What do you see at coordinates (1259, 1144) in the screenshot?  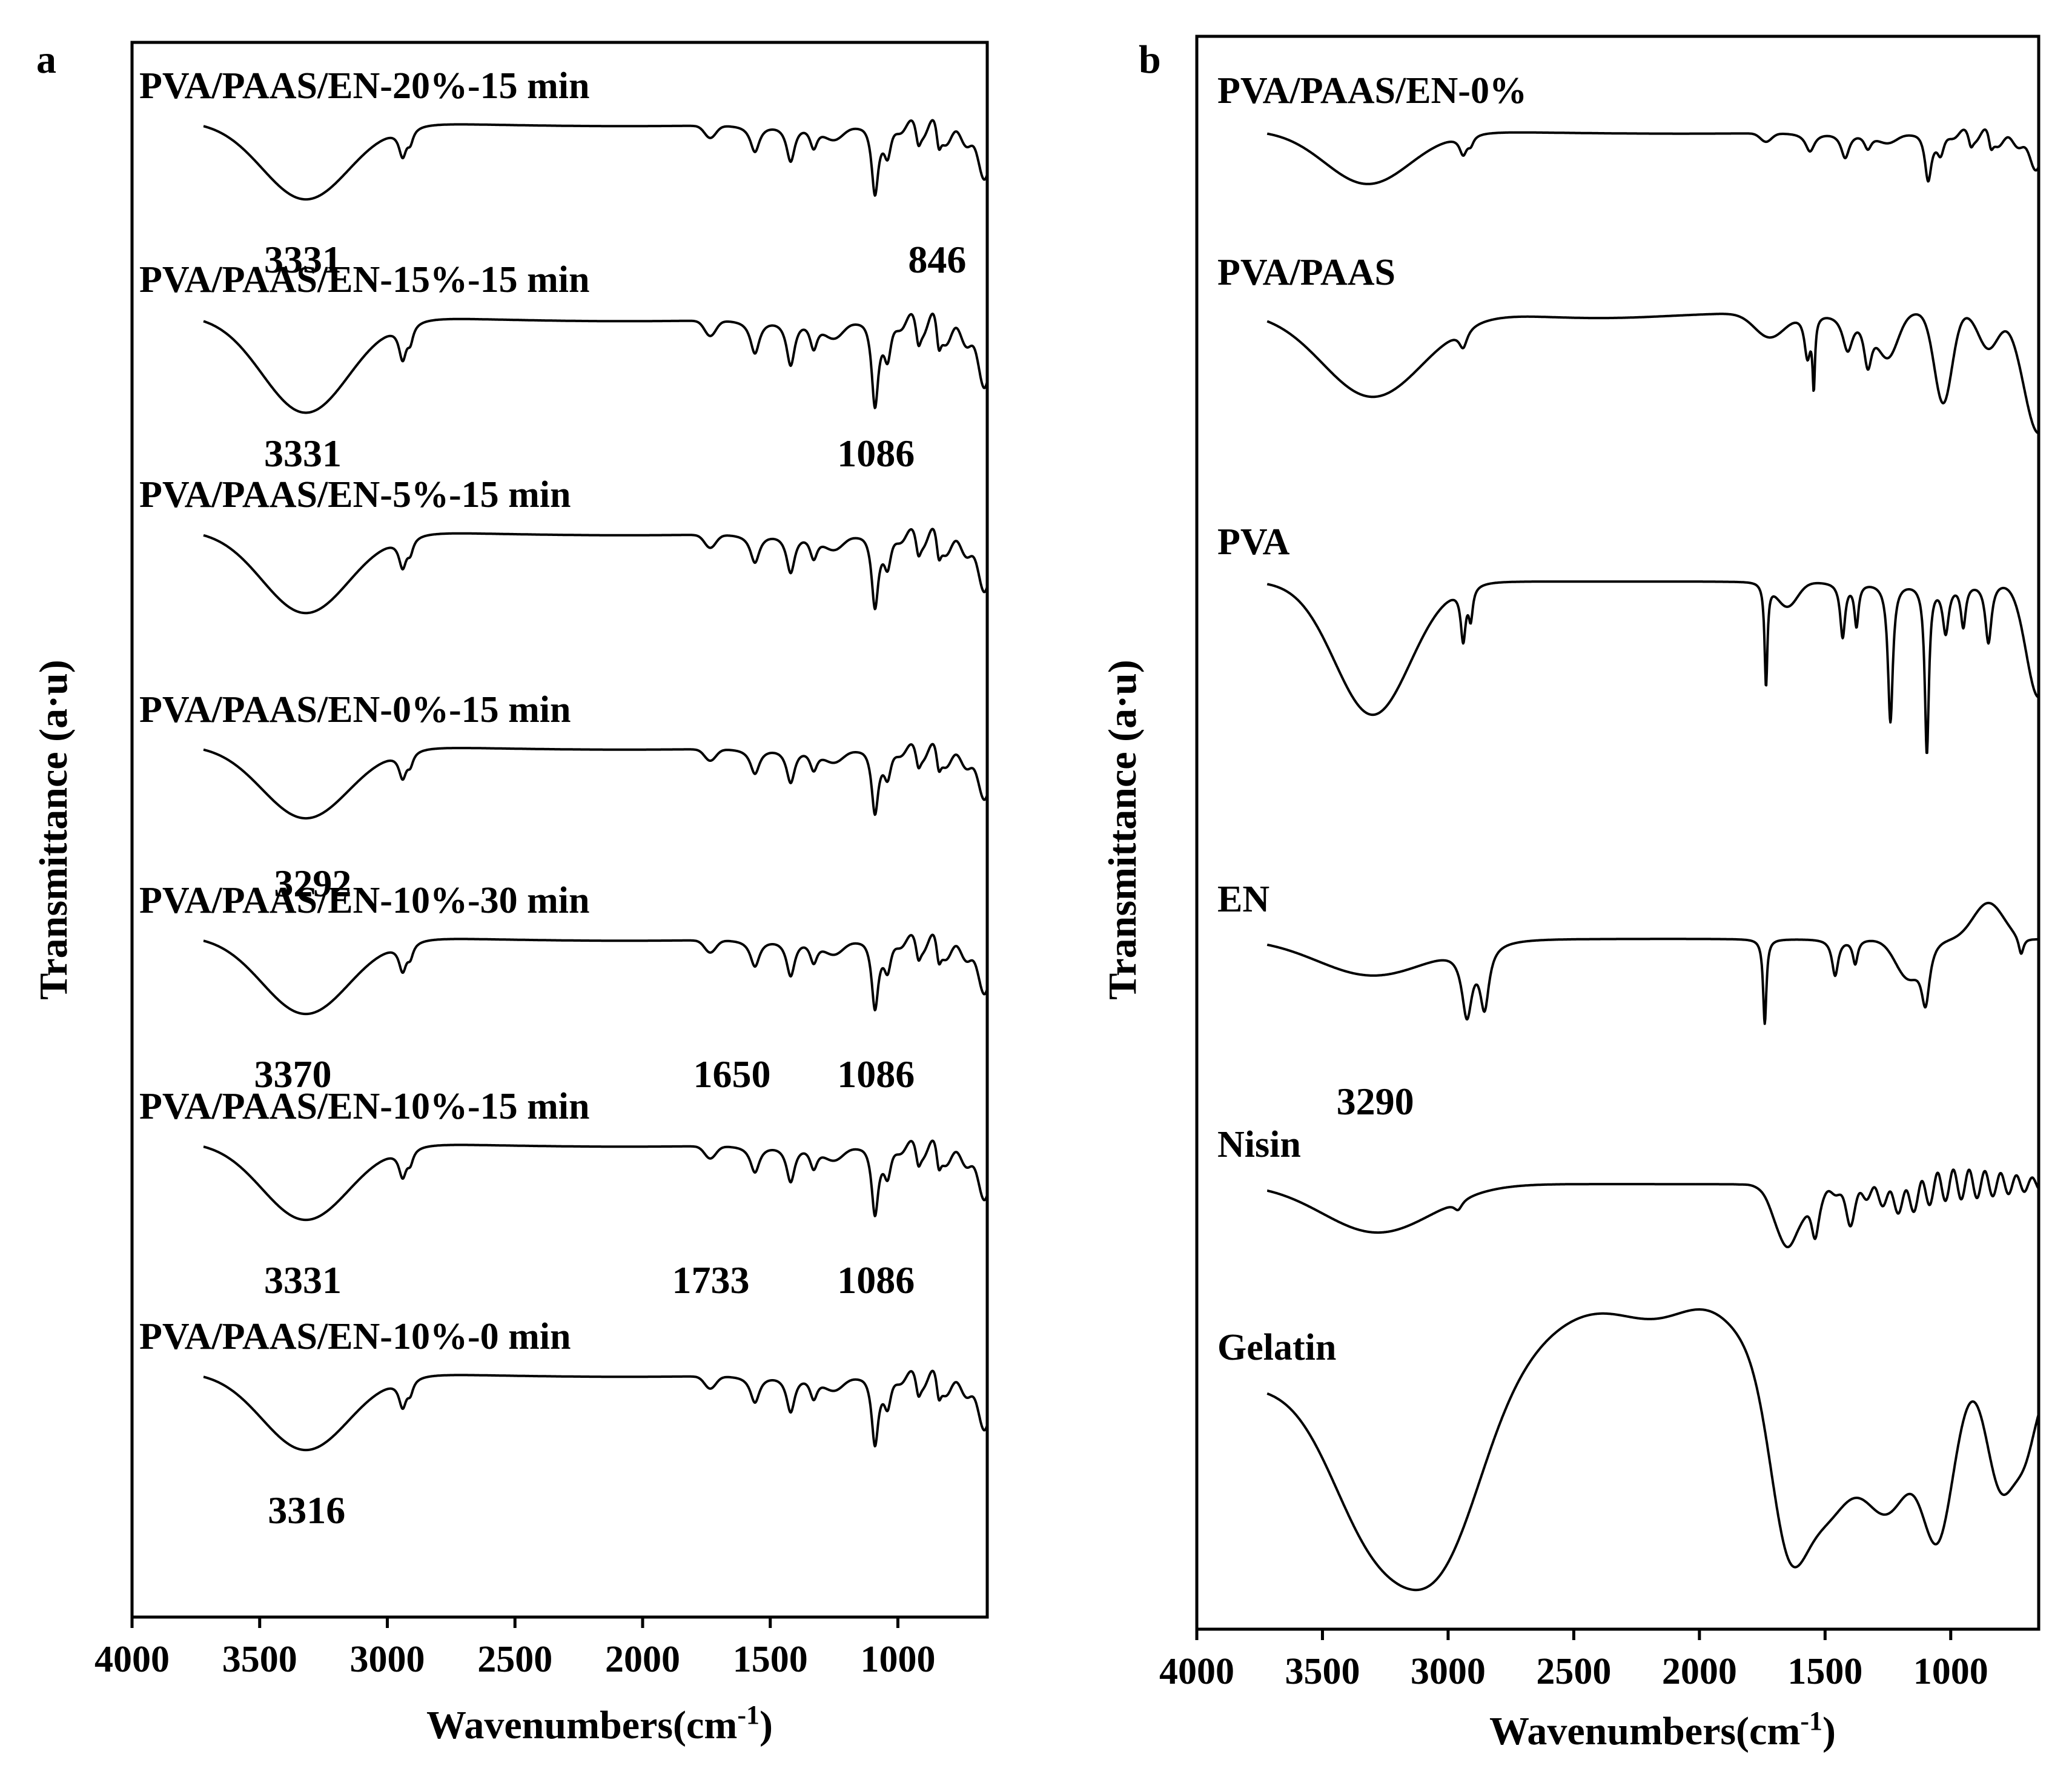 I see `series-label-nisin: Nisin` at bounding box center [1259, 1144].